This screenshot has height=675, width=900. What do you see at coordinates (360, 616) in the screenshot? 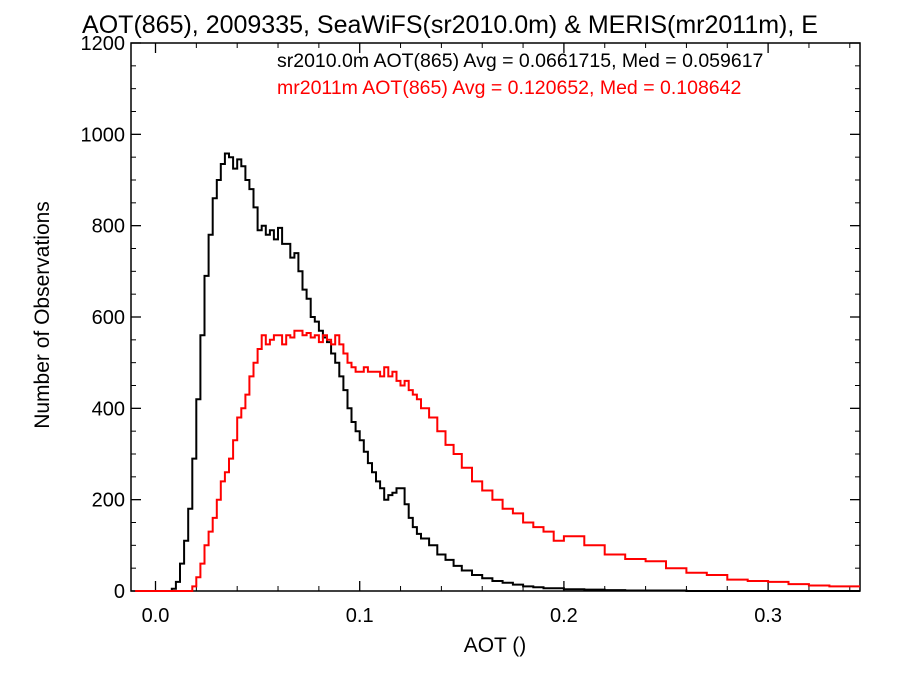
I see `x-tick-label: 0.1` at bounding box center [360, 616].